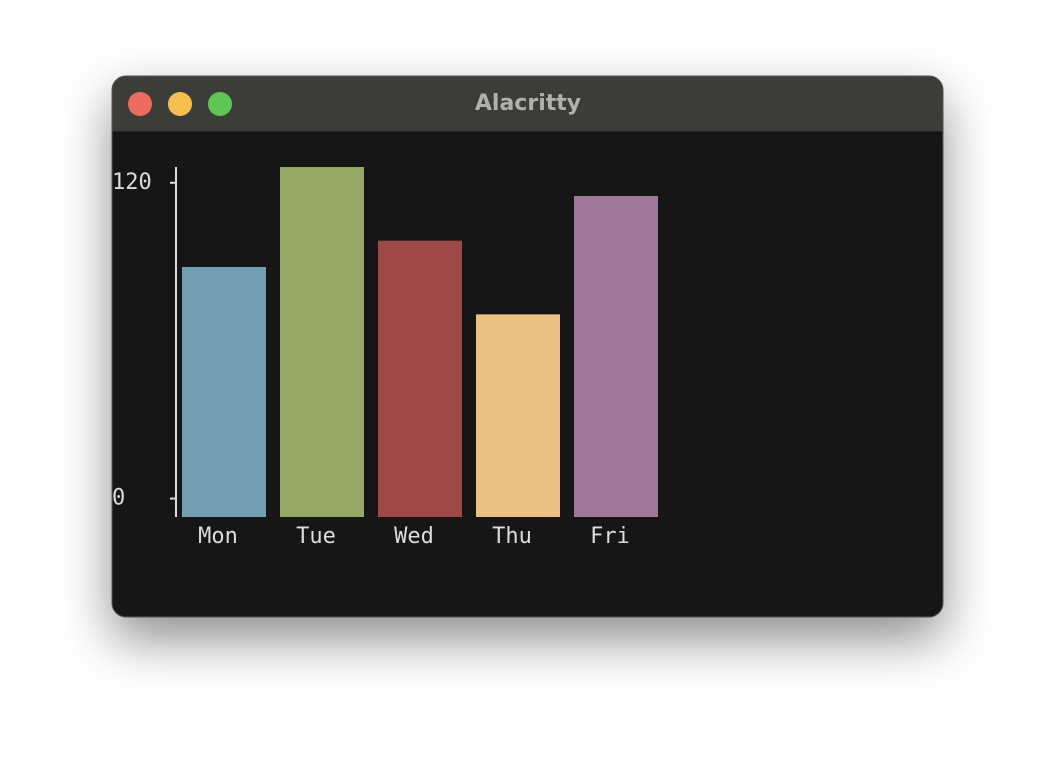 This screenshot has height=766, width=1056. What do you see at coordinates (512, 536) in the screenshot?
I see `x-tick-label: Thu` at bounding box center [512, 536].